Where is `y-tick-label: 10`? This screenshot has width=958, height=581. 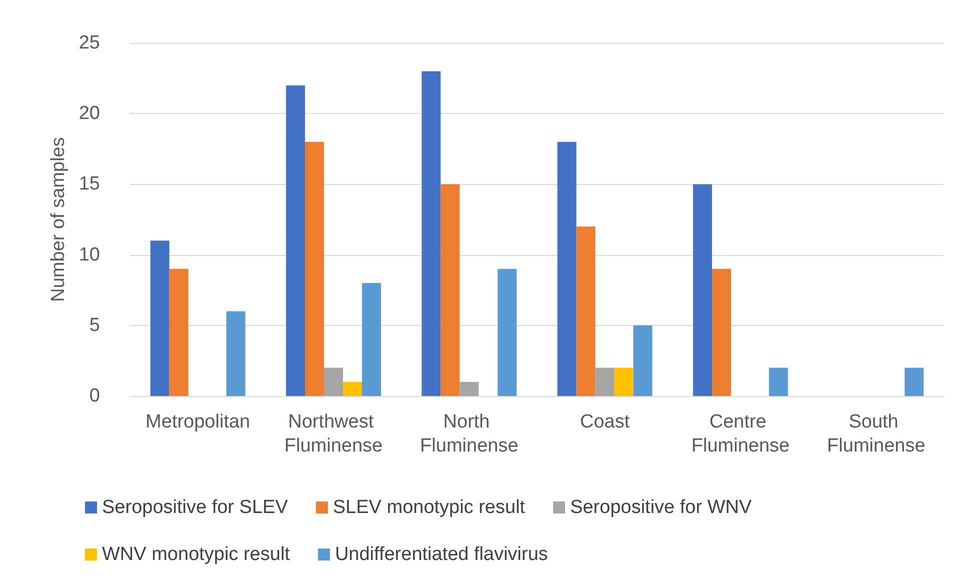
y-tick-label: 10 is located at coordinates (89, 255).